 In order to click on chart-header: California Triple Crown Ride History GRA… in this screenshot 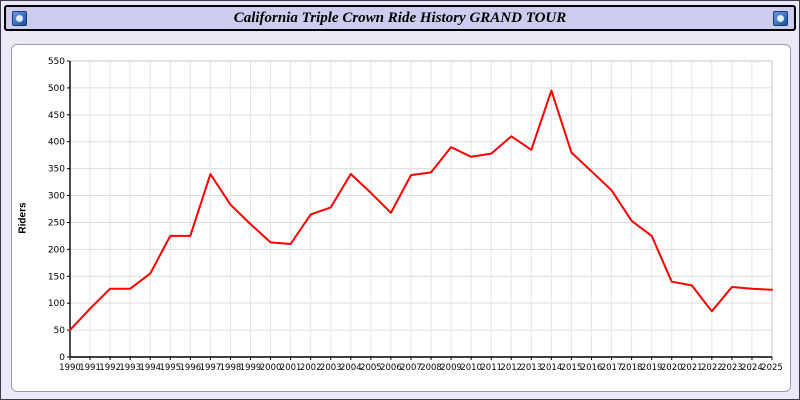, I will do `click(400, 18)`.